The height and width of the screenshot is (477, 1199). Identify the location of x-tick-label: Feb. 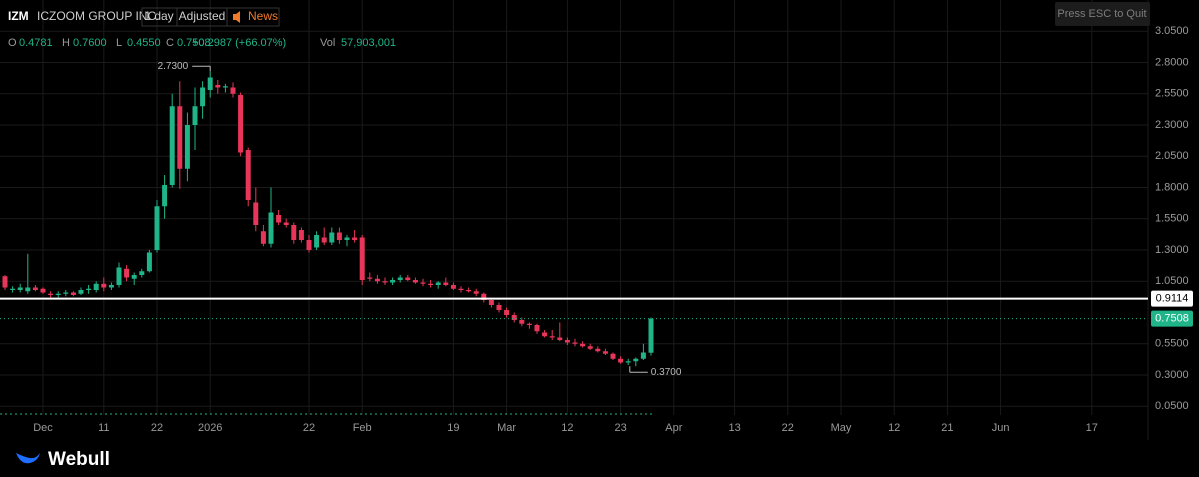
(362, 428).